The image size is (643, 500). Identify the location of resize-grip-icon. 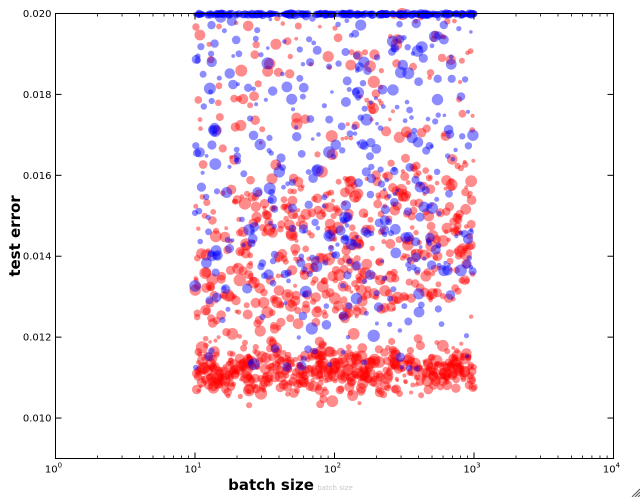
(635, 492).